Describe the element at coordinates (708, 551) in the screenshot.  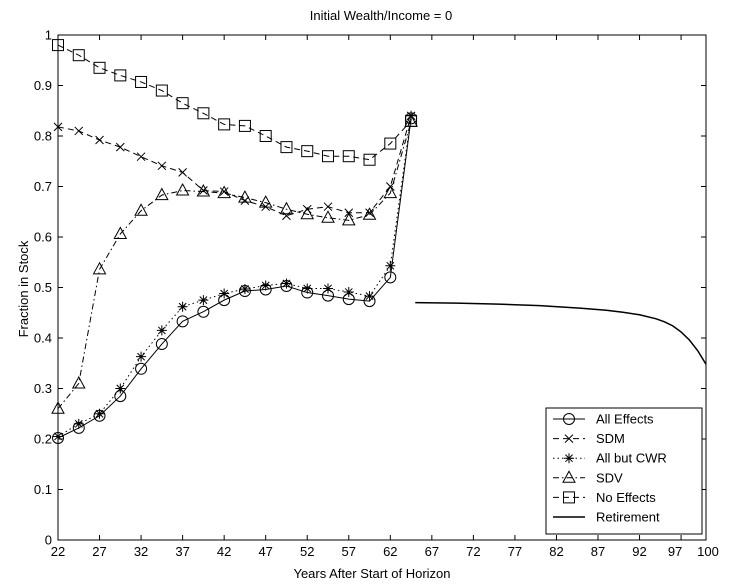
I see `x-tick-label: 100` at that location.